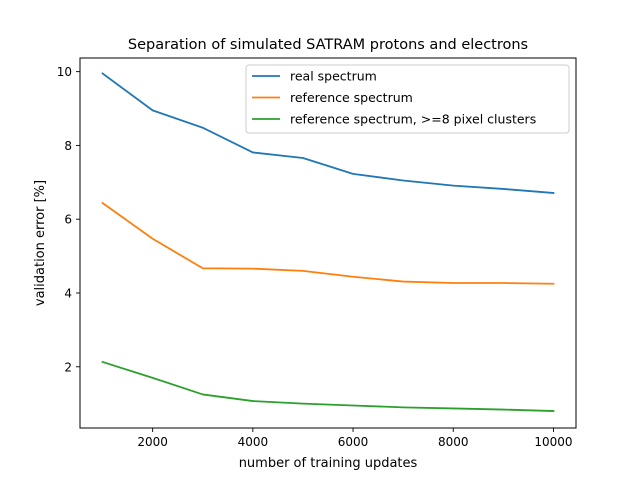 This screenshot has width=640, height=484. I want to click on x-axis-ticks: 2000 4000 6000 8000 10000, so click(355, 438).